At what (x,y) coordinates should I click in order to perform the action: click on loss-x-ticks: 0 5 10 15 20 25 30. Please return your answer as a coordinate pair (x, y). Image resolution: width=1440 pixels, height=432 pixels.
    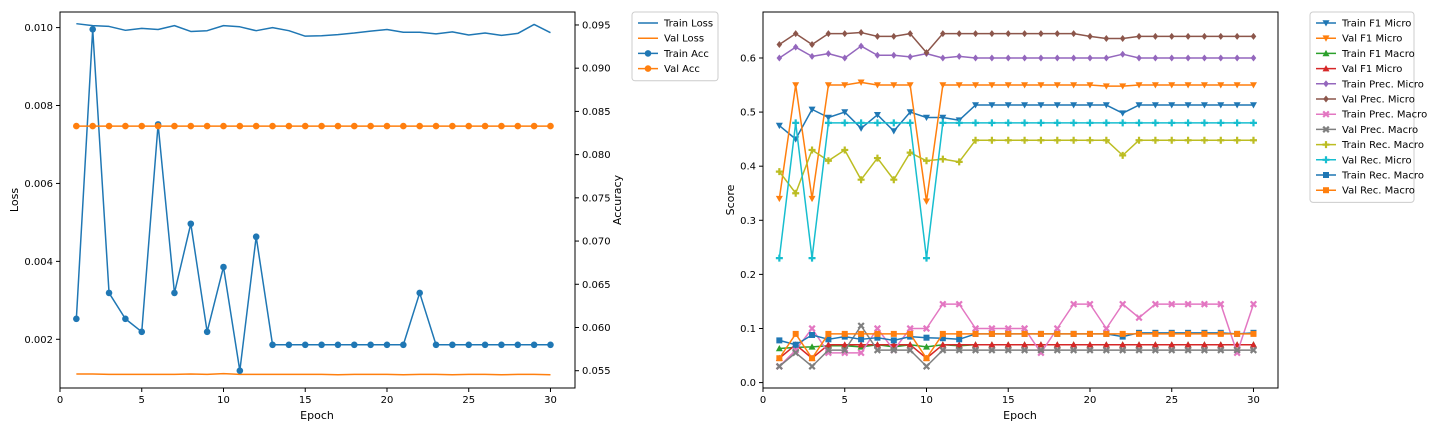
    Looking at the image, I should click on (307, 397).